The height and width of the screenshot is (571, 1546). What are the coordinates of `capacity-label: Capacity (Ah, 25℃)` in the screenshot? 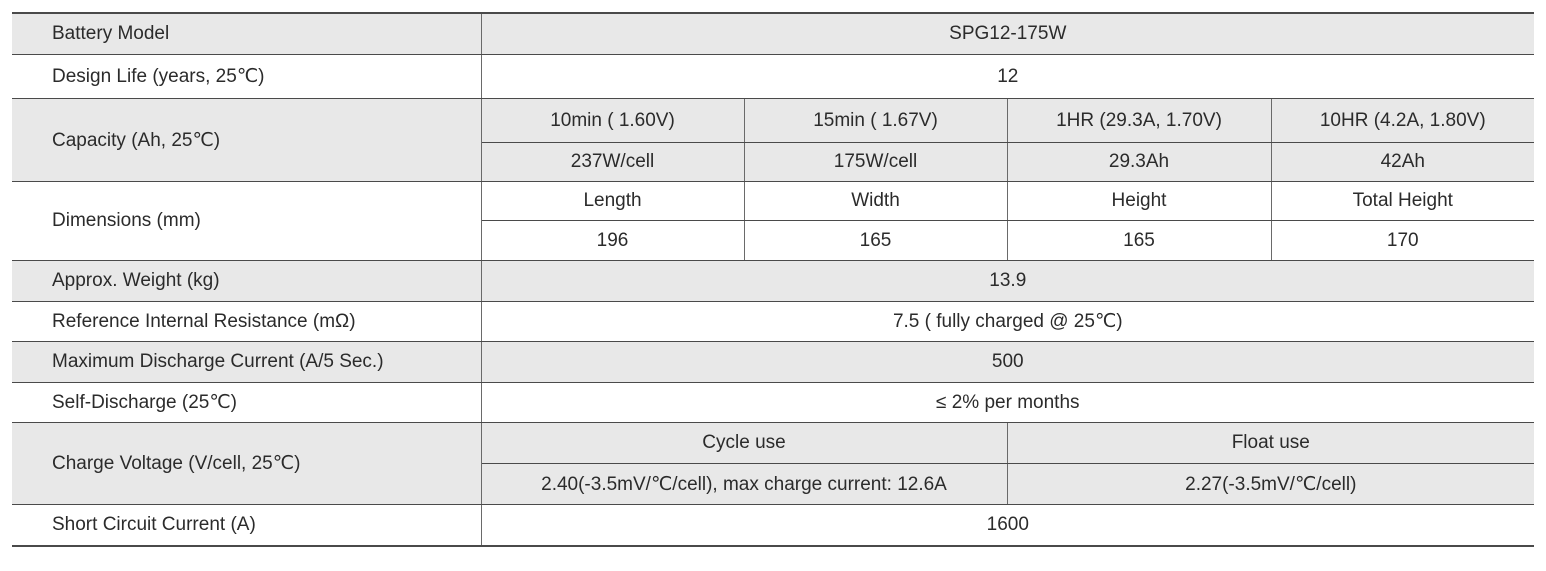 It's located at (247, 140).